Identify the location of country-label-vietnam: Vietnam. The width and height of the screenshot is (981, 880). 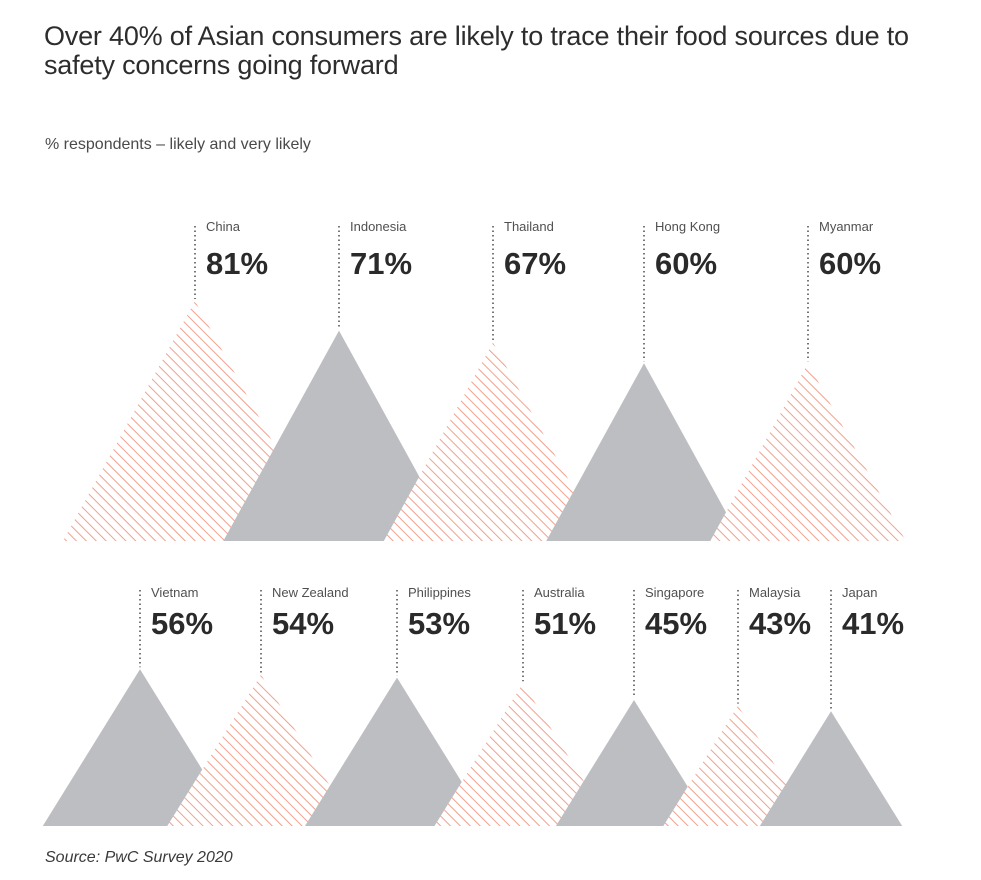
(174, 592).